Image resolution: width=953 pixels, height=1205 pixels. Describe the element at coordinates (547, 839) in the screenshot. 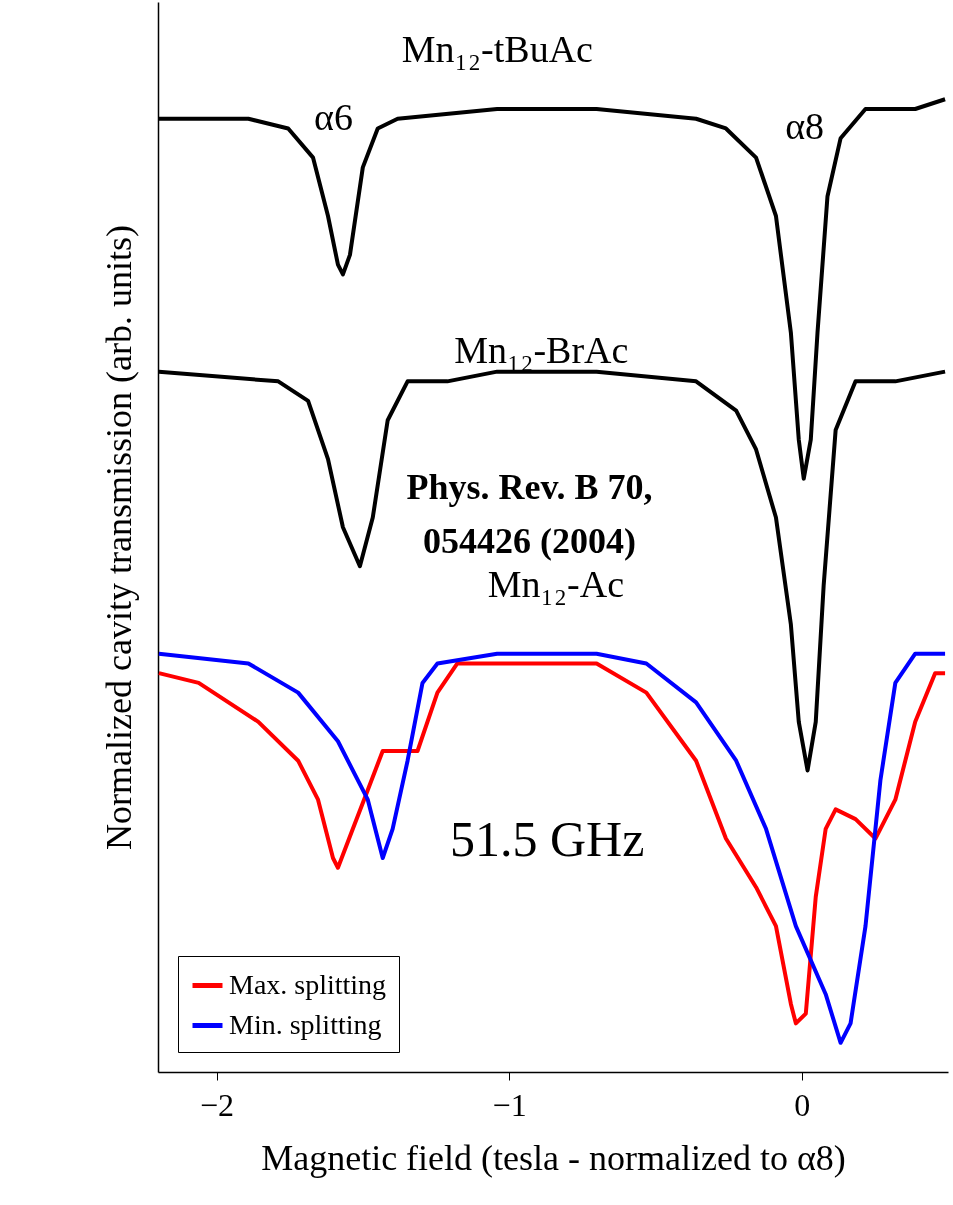

I see `annotation: 51.5 GHz` at that location.